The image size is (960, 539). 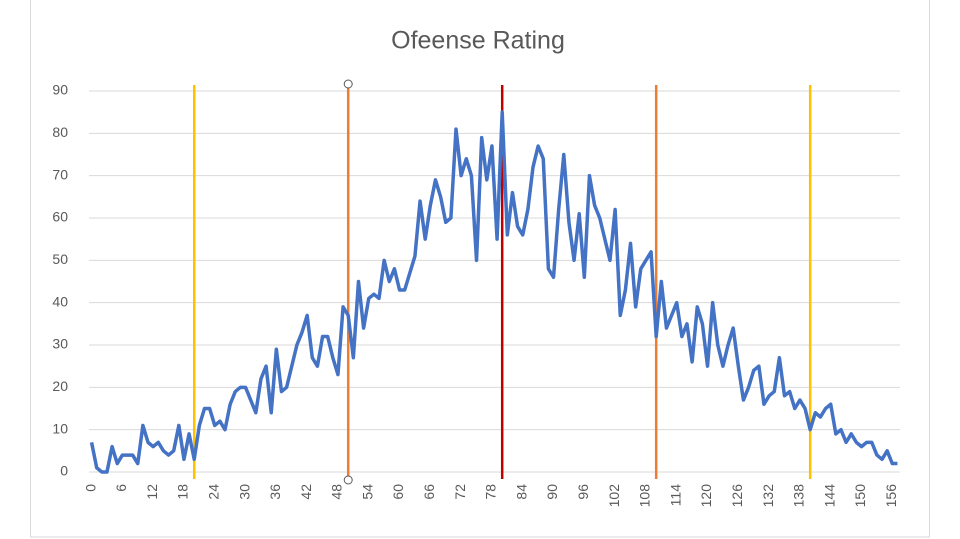 I want to click on x-tick-label: 156, so click(x=891, y=496).